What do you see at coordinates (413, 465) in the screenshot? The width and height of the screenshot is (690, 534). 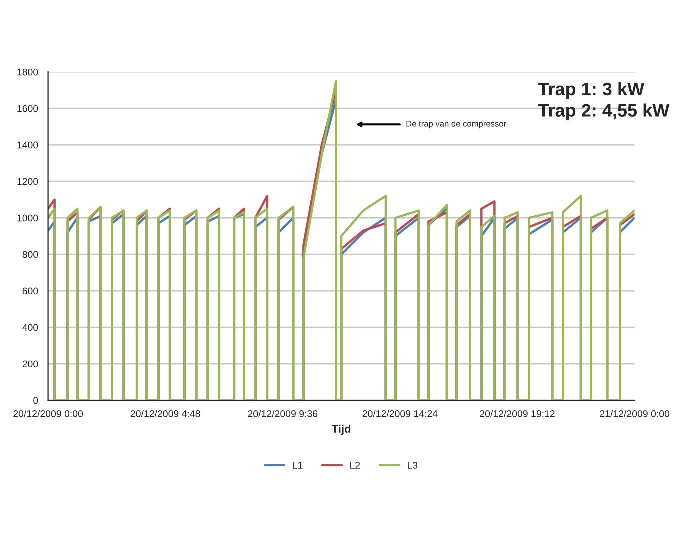 I see `legend-label: L3` at bounding box center [413, 465].